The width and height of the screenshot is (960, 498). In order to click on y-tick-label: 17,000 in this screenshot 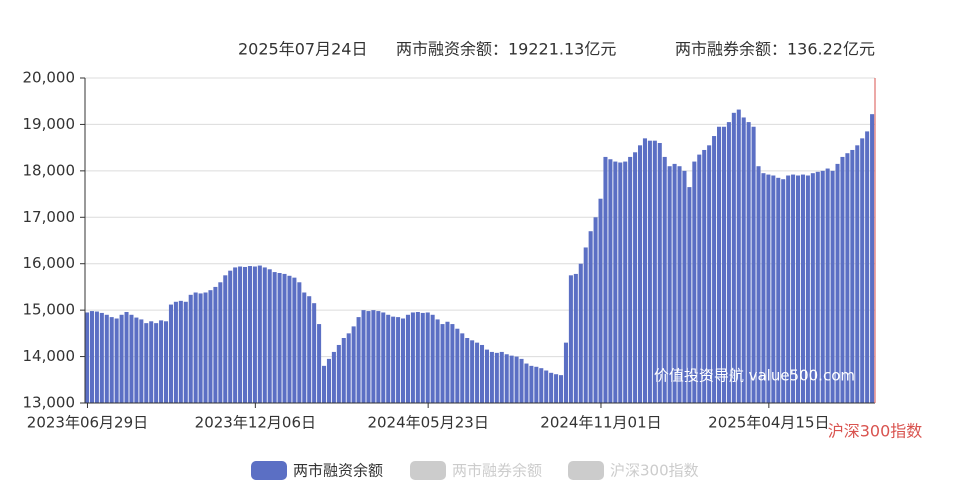, I will do `click(49, 217)`.